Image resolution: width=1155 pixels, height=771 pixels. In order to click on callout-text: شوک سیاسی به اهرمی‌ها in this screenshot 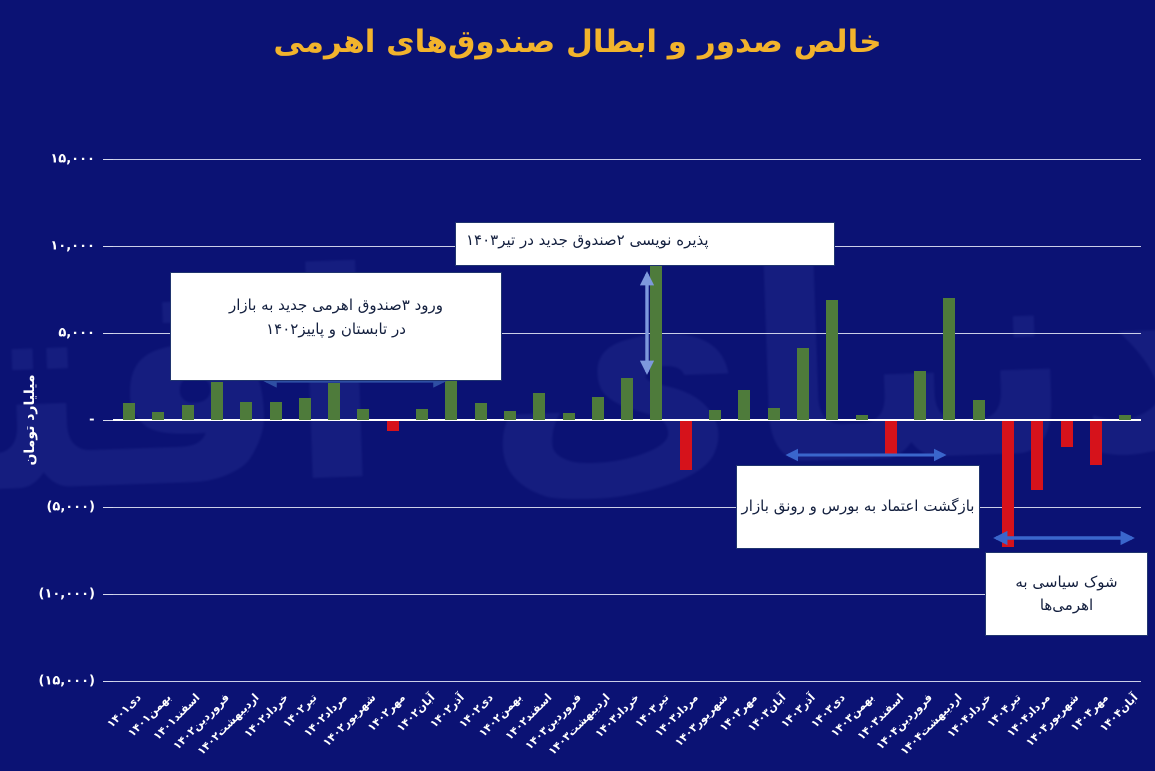, I will do `click(1066, 593)`.